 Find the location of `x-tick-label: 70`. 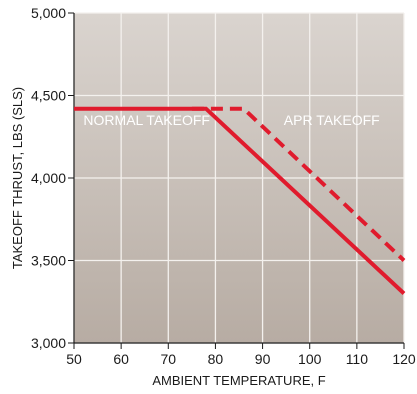

x-tick-label: 70 is located at coordinates (168, 359).